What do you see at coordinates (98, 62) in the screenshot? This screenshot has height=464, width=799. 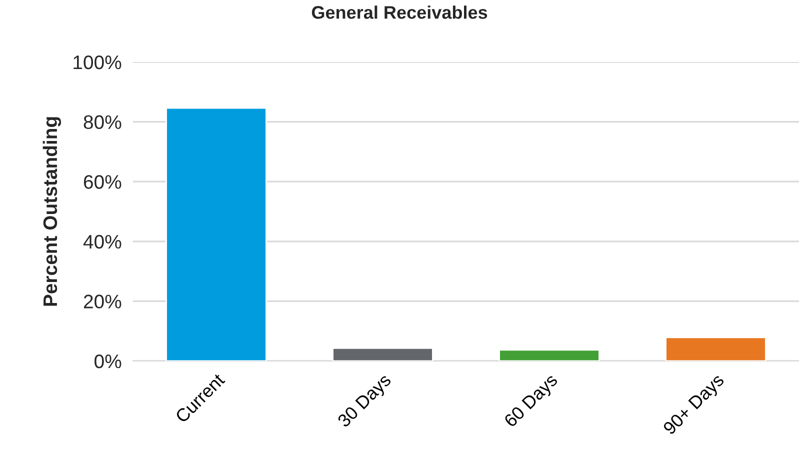 I see `y-tick-label: 100%` at bounding box center [98, 62].